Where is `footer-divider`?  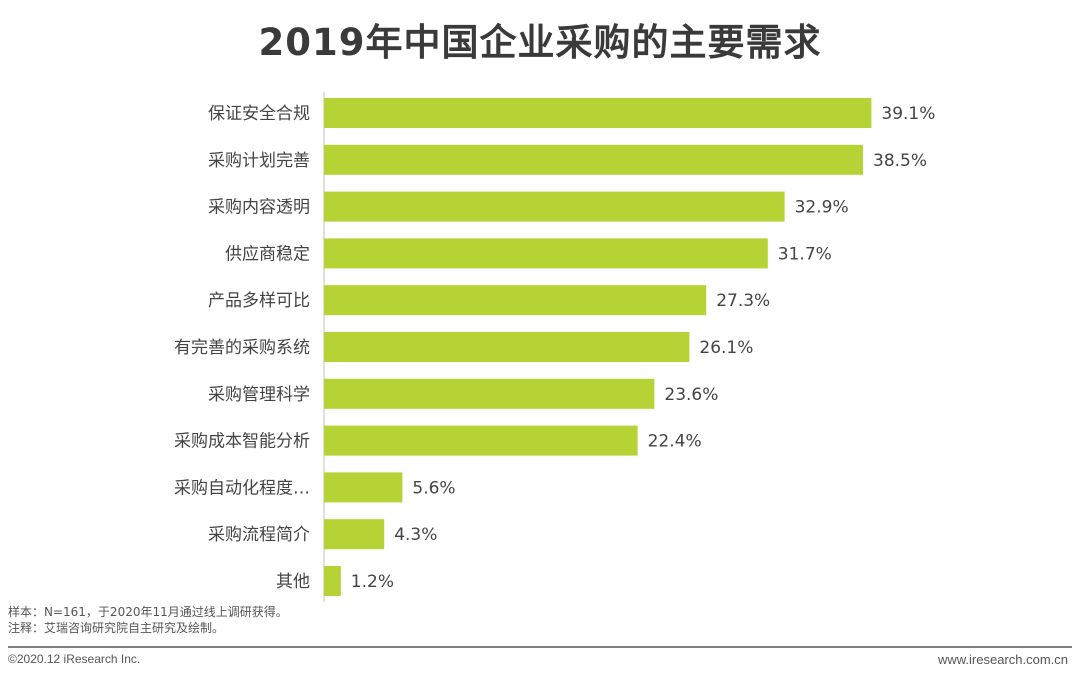
footer-divider is located at coordinates (540, 647).